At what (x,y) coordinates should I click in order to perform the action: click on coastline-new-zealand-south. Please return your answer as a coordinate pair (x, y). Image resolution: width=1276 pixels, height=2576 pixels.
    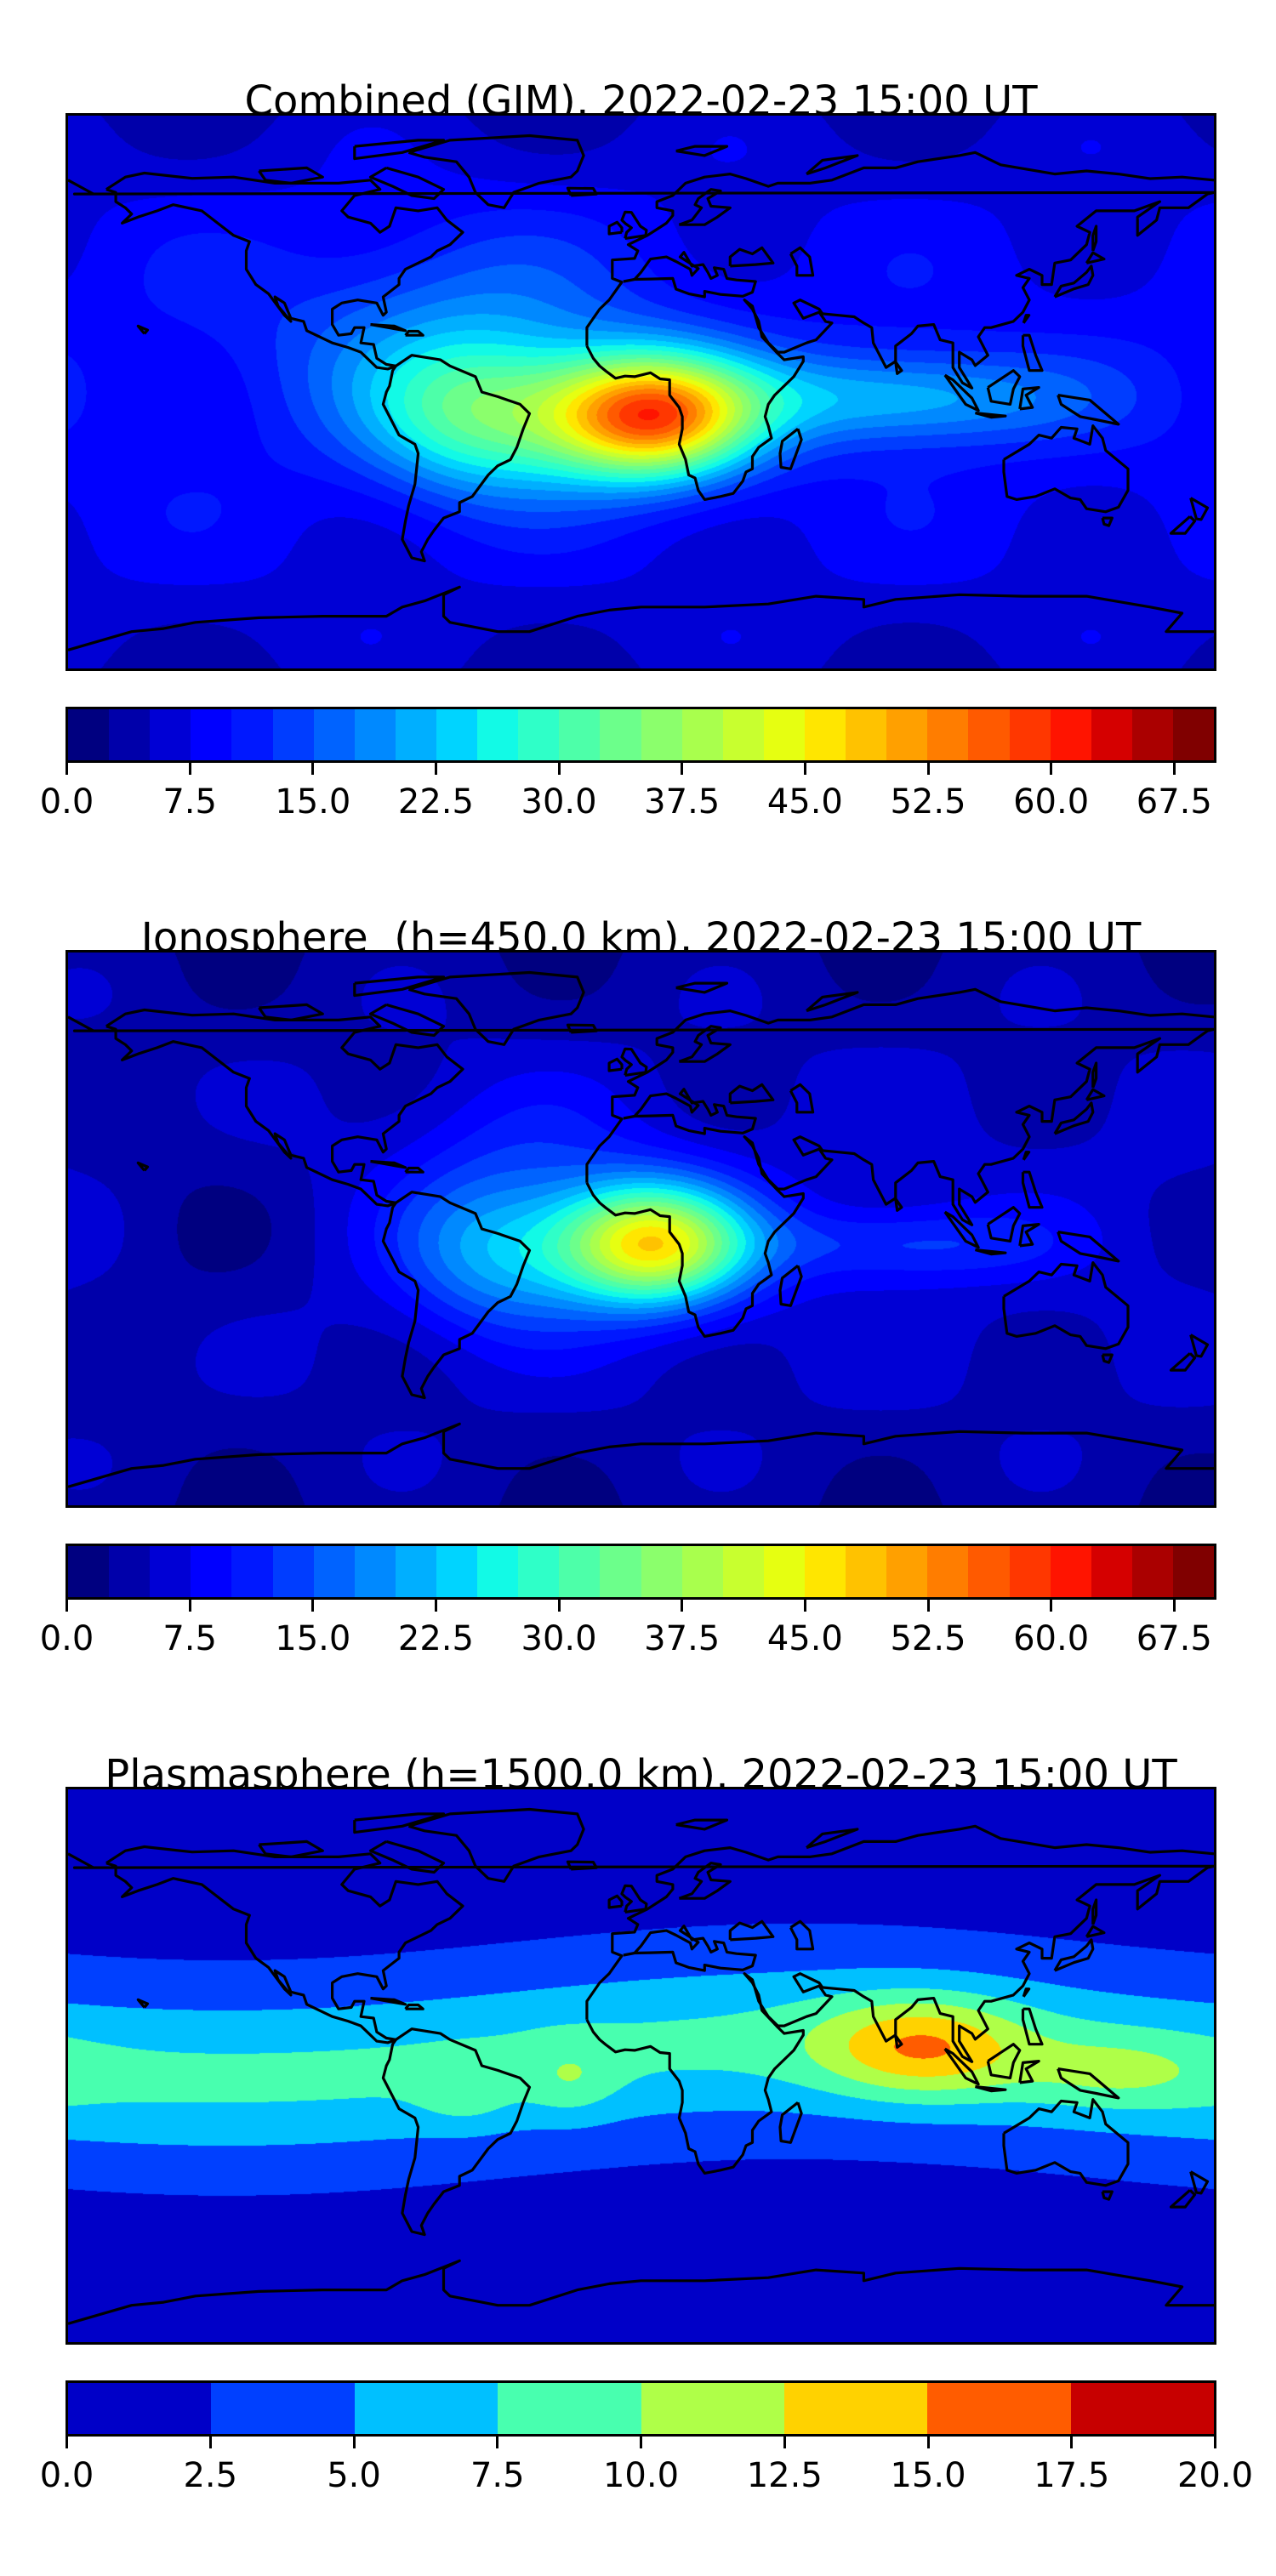
    Looking at the image, I should click on (1183, 524).